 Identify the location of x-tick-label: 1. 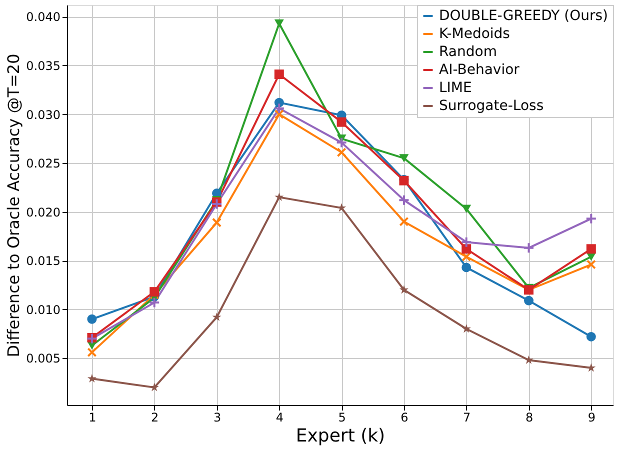
(92, 417).